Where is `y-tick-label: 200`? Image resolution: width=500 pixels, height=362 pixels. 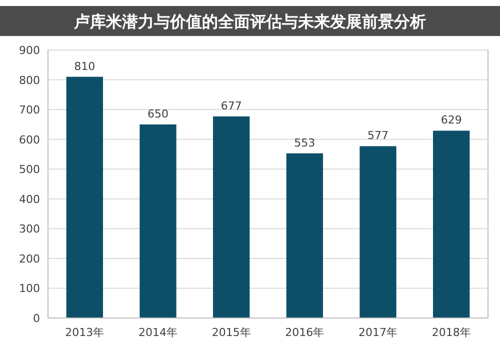
y-tick-label: 200 is located at coordinates (29, 259).